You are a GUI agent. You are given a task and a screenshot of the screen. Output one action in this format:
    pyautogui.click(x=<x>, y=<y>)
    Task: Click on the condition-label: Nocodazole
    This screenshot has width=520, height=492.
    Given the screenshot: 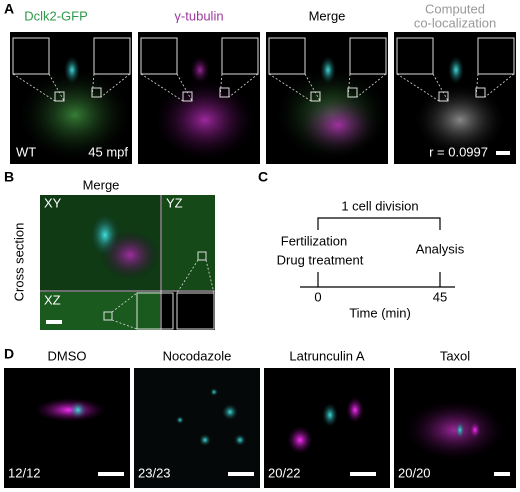 What is the action you would take?
    pyautogui.click(x=197, y=355)
    